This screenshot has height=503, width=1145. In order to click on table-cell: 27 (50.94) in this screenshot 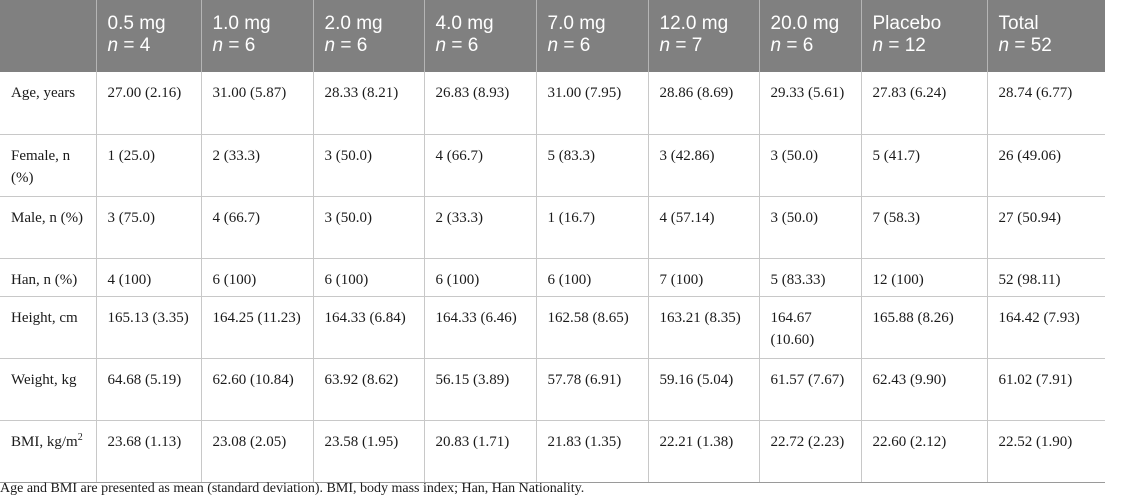, I will do `click(1046, 227)`.